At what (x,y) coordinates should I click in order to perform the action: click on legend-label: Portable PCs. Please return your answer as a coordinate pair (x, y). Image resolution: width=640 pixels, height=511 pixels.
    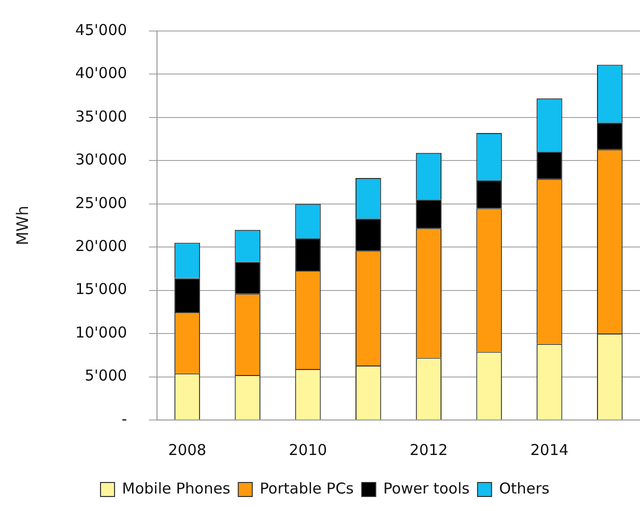
    Looking at the image, I should click on (307, 488).